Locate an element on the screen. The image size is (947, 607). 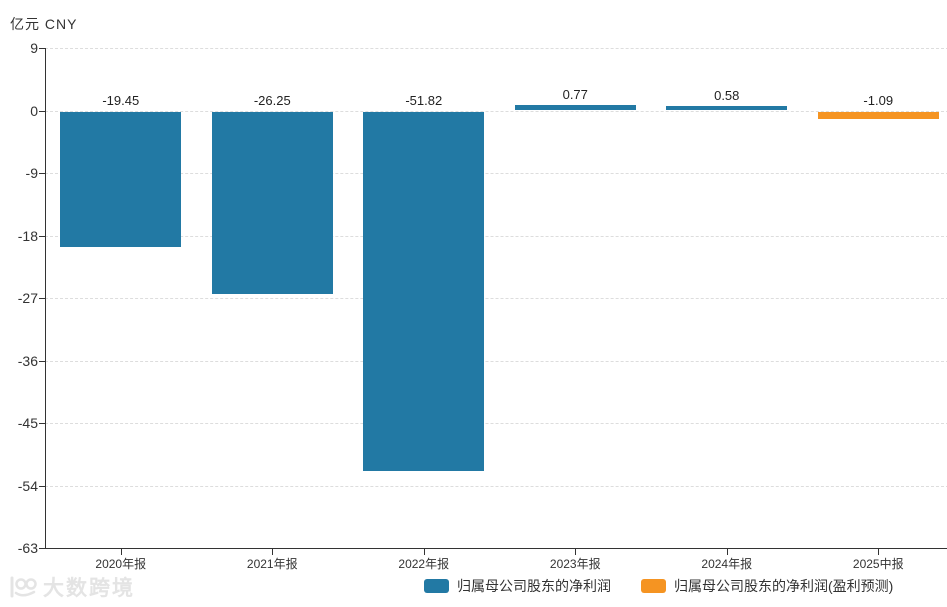
y-axis-tick-label: 0 is located at coordinates (34, 110).